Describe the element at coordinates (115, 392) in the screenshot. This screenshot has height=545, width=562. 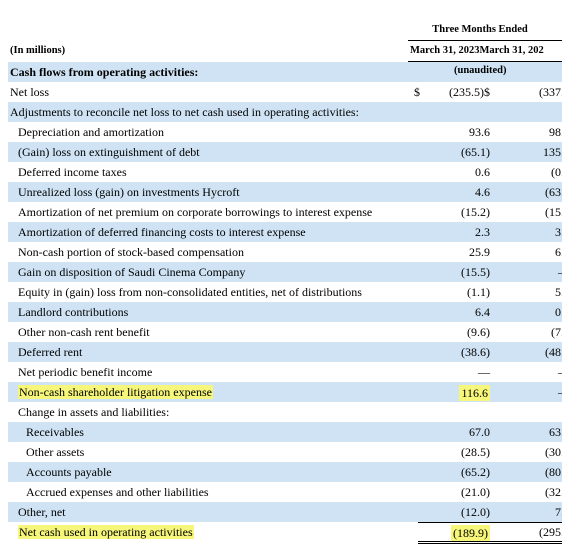
I see `row-label: Non-cash shareholder litigation expense` at that location.